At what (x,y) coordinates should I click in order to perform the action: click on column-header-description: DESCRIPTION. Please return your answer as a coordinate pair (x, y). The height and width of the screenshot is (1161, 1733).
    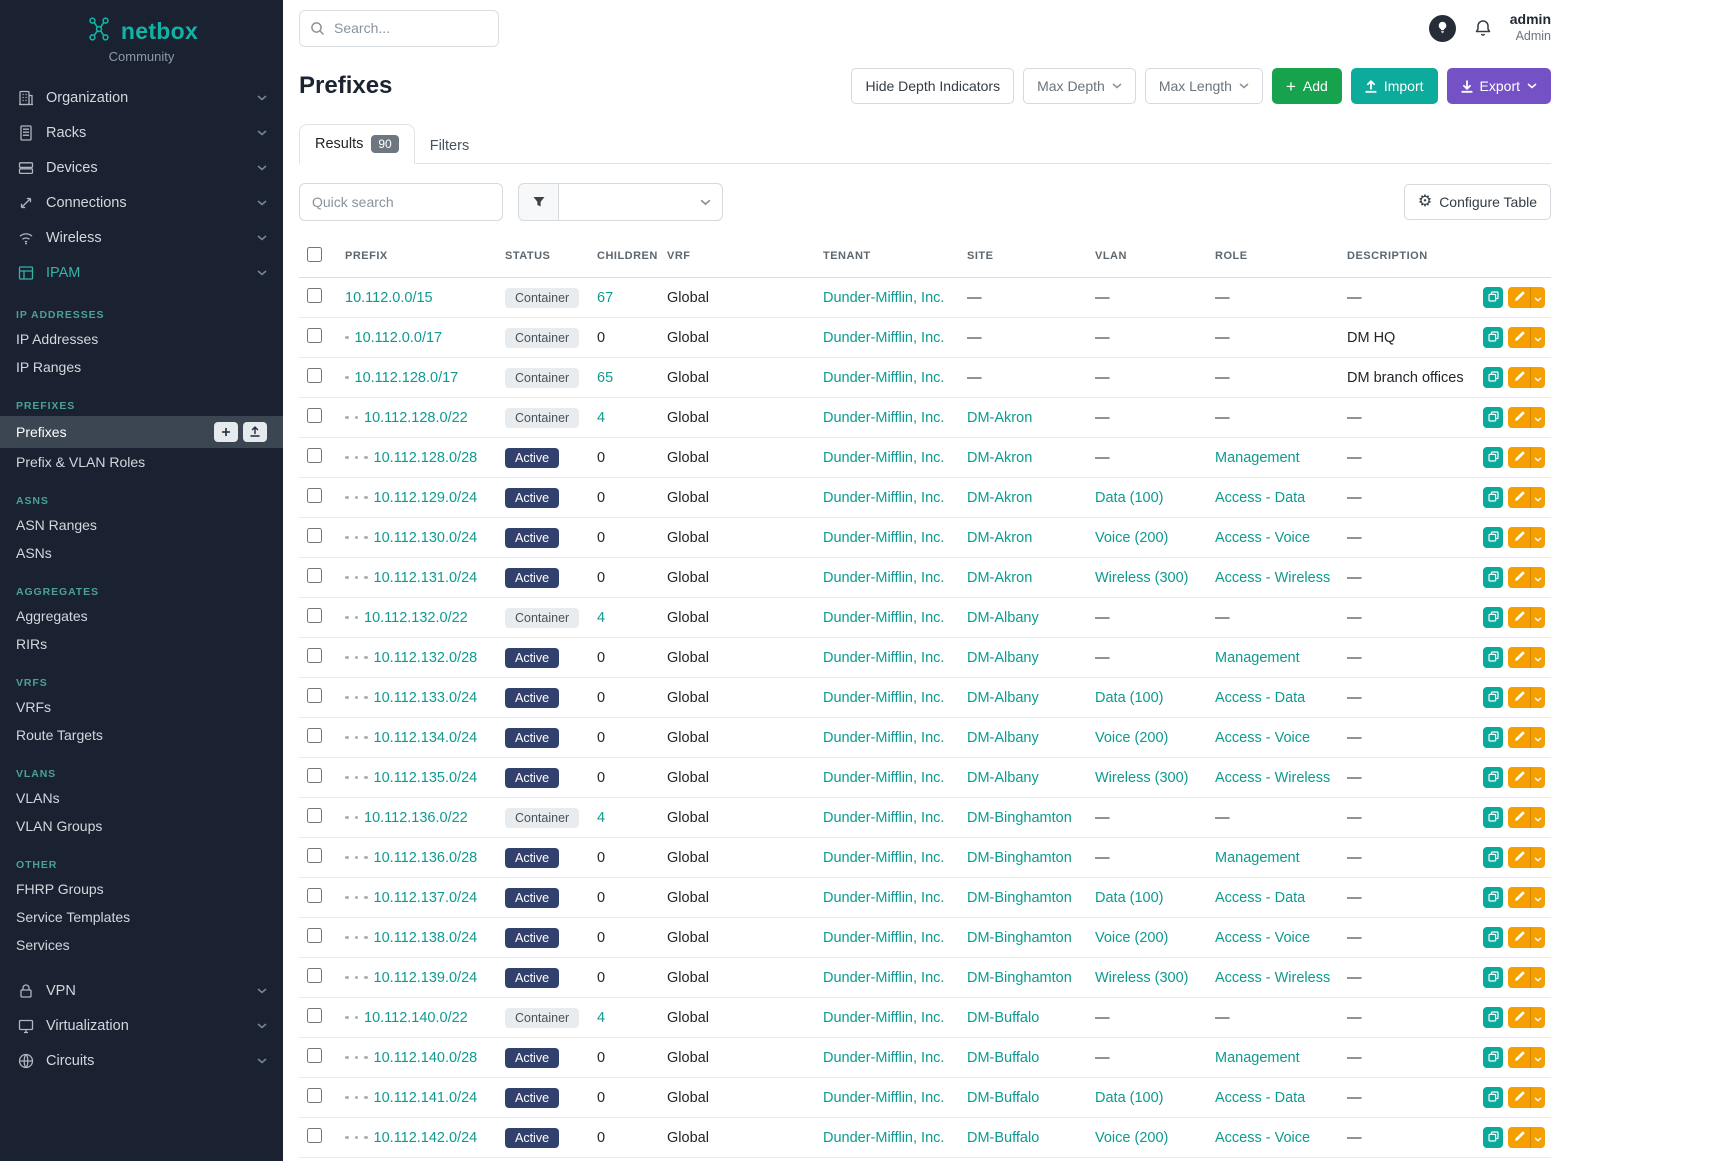
    Looking at the image, I should click on (1405, 256).